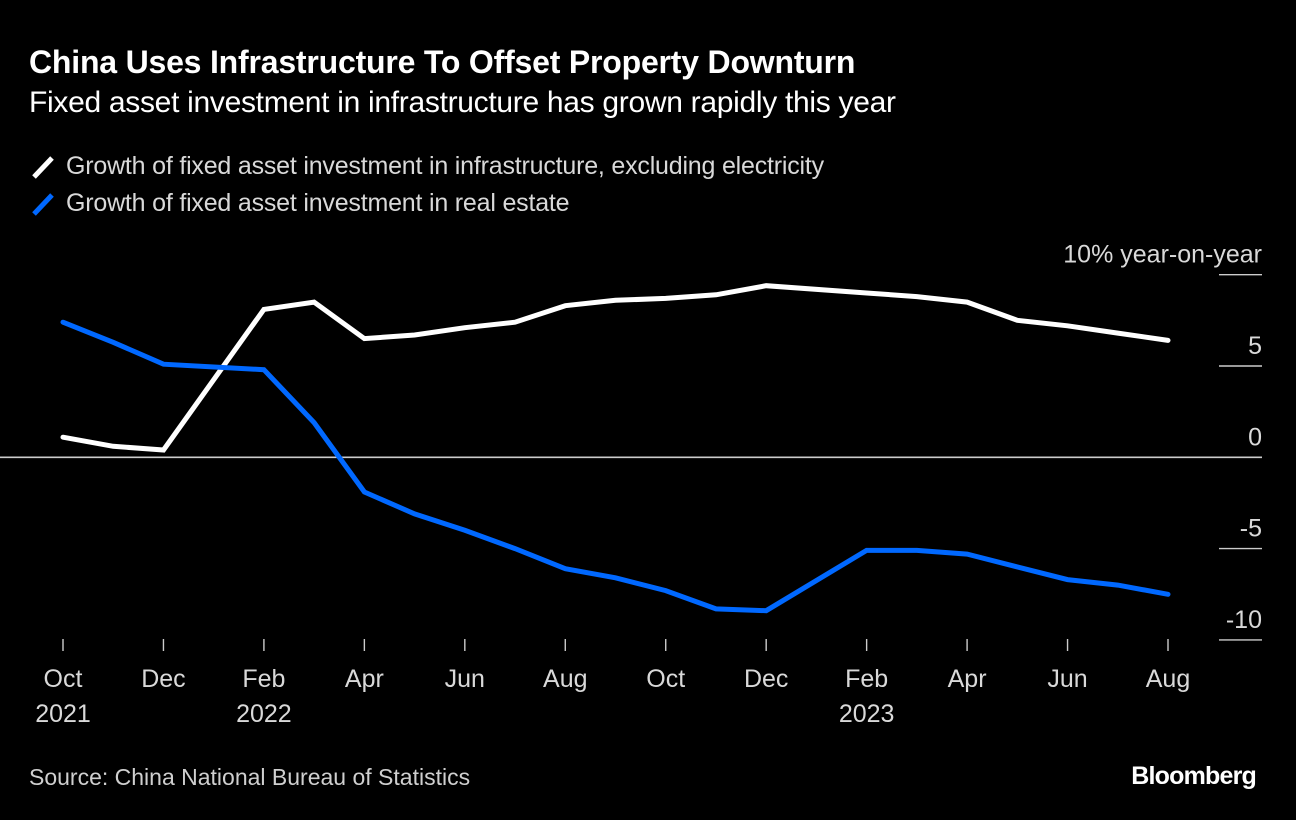 The width and height of the screenshot is (1296, 820). Describe the element at coordinates (43, 167) in the screenshot. I see `legend-swatch-infrastructure-icon` at that location.